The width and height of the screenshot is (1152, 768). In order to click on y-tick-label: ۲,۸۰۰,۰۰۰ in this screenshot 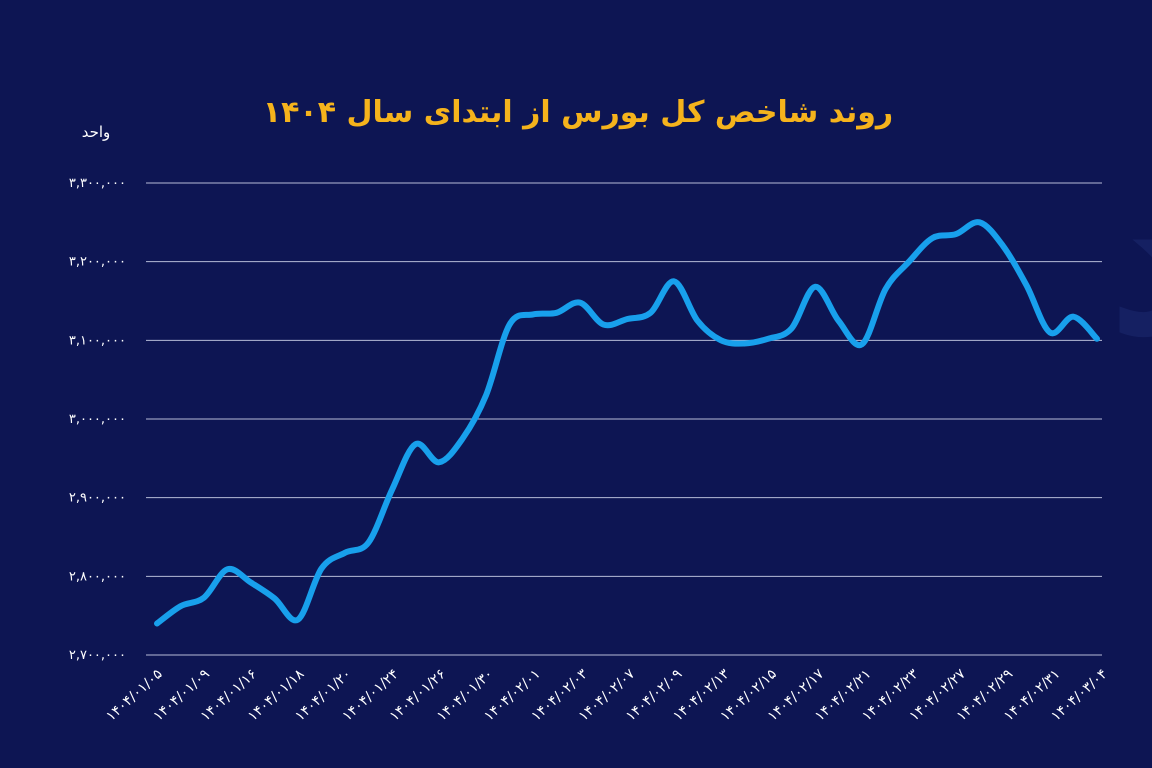, I will do `click(97, 576)`.